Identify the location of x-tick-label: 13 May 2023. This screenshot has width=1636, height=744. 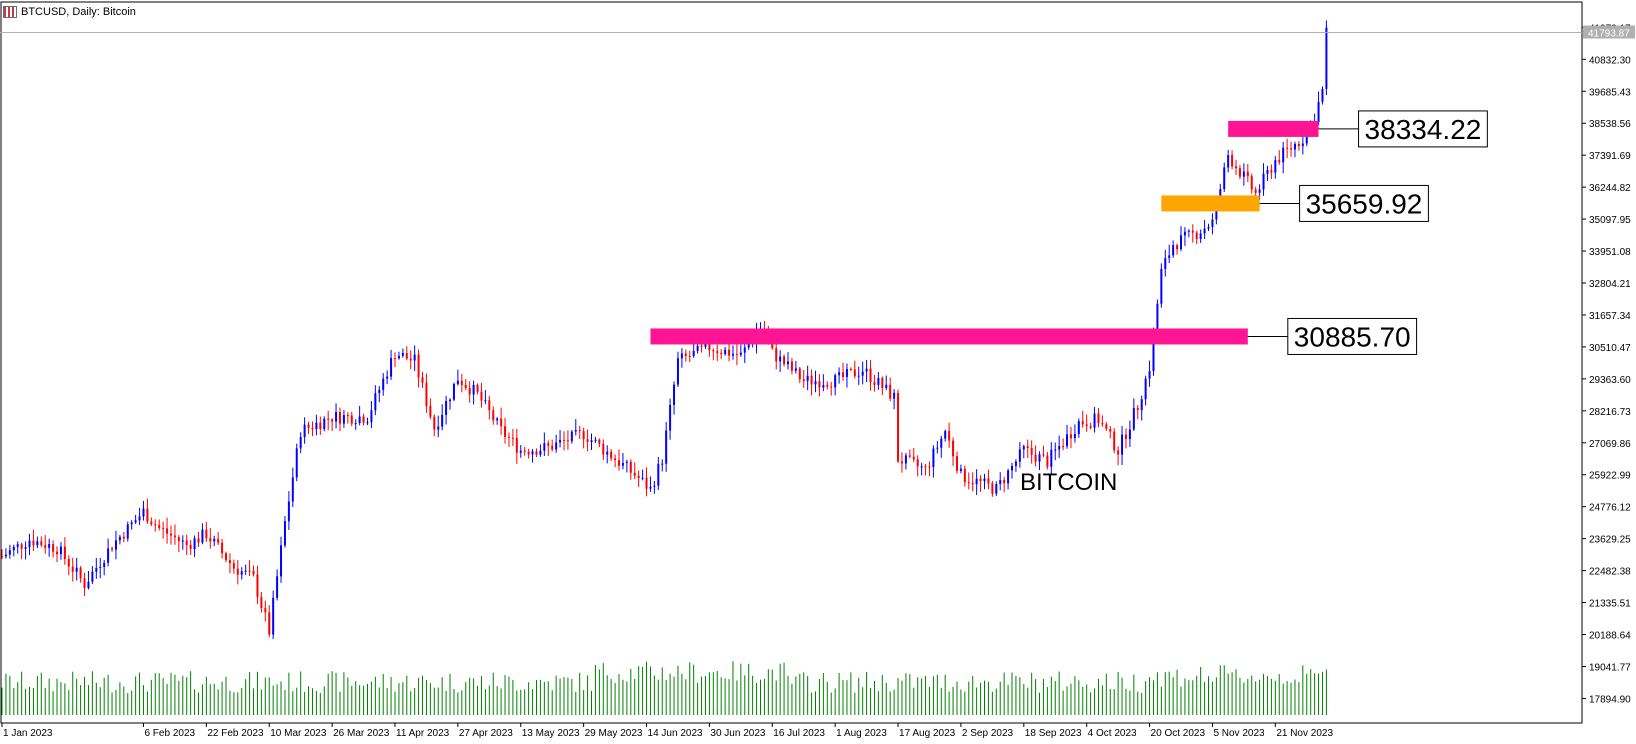
(551, 733).